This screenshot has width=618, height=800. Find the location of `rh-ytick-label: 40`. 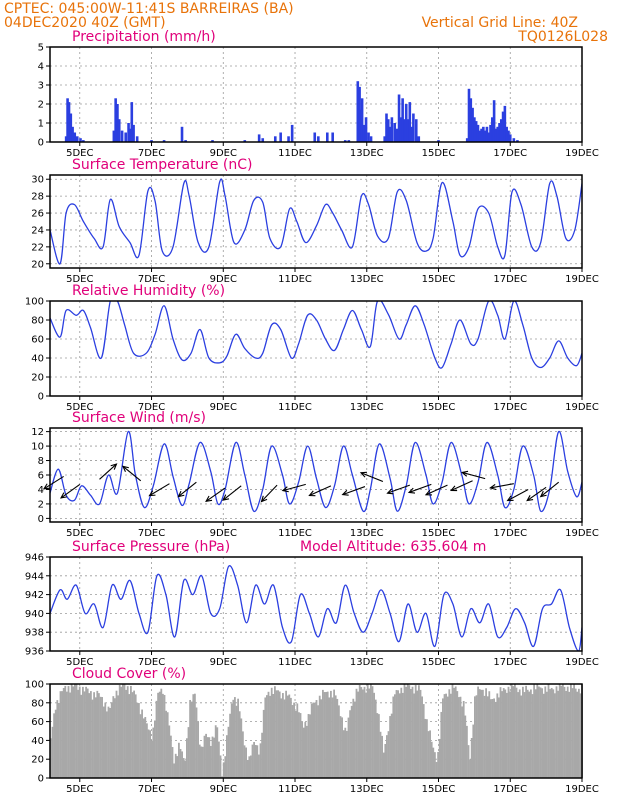

rh-ytick-label: 40 is located at coordinates (37, 359).